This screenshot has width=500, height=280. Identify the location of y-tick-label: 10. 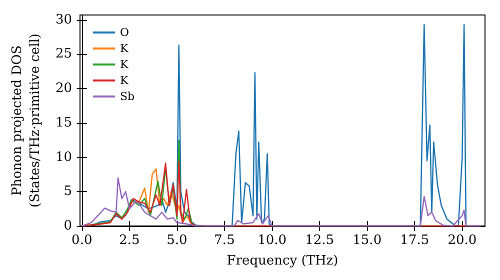
(63, 157).